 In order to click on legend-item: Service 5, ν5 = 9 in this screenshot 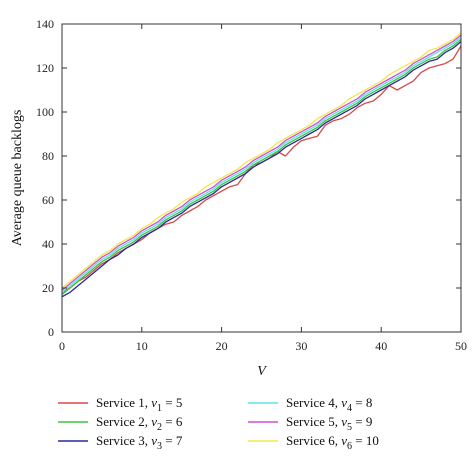, I will do `click(310, 423)`.